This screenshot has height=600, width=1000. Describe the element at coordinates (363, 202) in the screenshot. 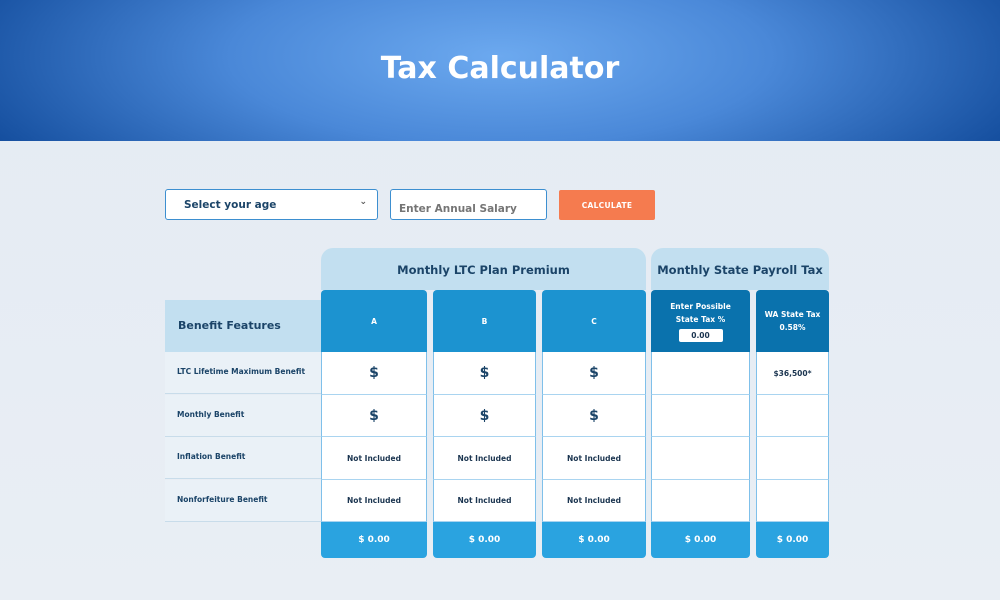

I see `chevron-down-icon: ⌄` at that location.